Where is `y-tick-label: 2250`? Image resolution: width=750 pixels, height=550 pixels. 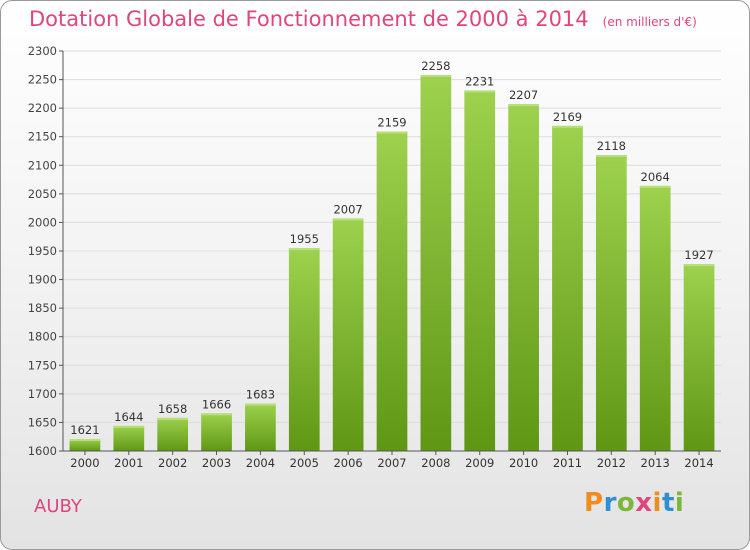 y-tick-label: 2250 is located at coordinates (42, 80).